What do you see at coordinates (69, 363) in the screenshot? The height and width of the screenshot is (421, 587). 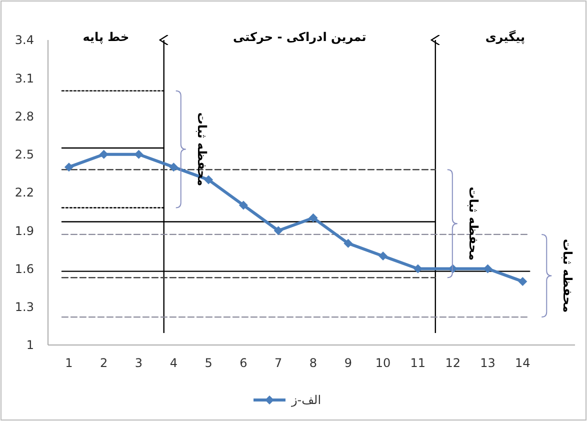 I see `x-tick-label: 1` at bounding box center [69, 363].